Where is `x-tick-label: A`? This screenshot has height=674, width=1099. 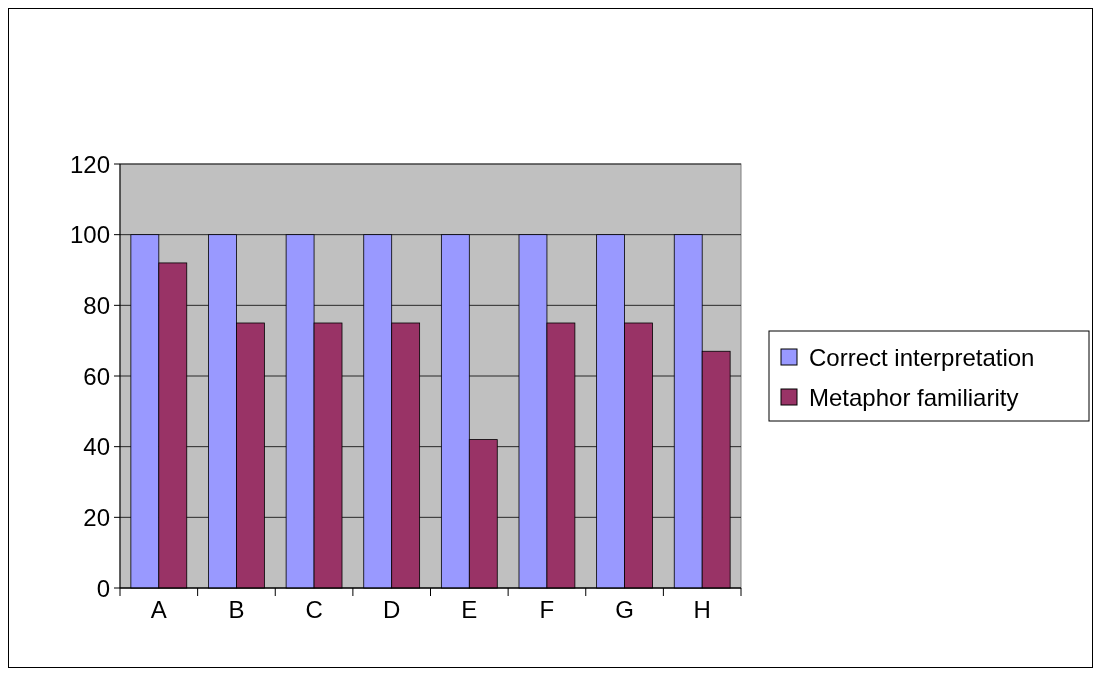 x-tick-label: A is located at coordinates (158, 609).